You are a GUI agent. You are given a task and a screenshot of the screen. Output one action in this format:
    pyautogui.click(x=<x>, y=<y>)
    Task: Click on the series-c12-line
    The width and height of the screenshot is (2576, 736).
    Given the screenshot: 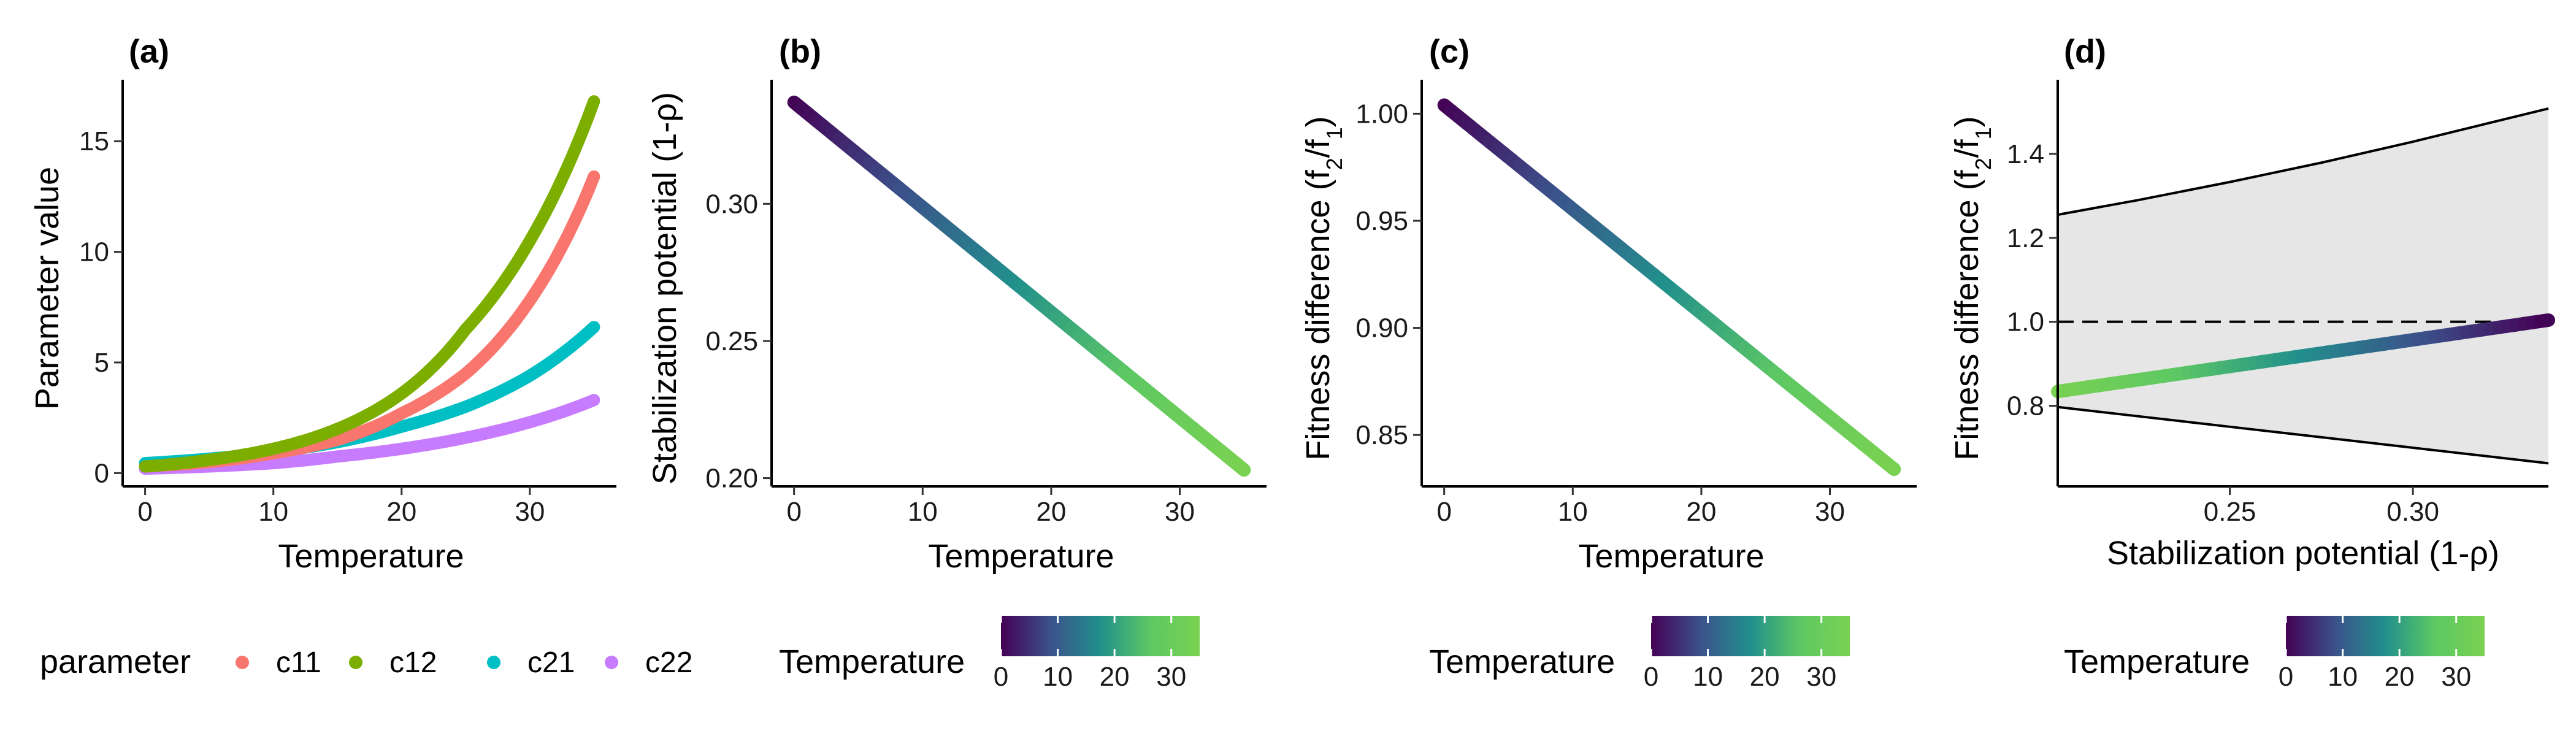 What is the action you would take?
    pyautogui.click(x=369, y=284)
    